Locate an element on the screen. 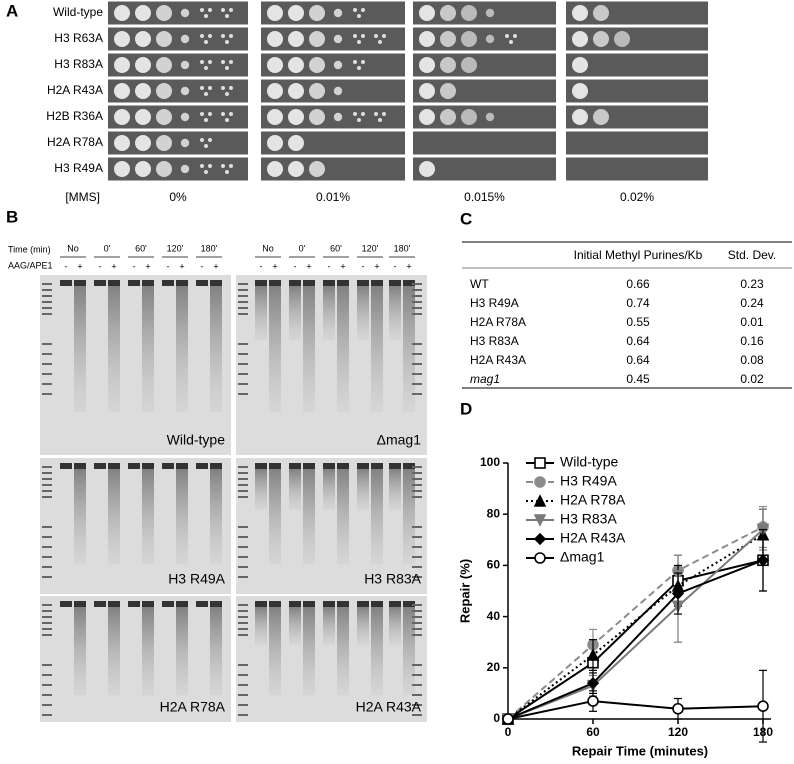  strain-label: H2A R43A is located at coordinates (75, 90).